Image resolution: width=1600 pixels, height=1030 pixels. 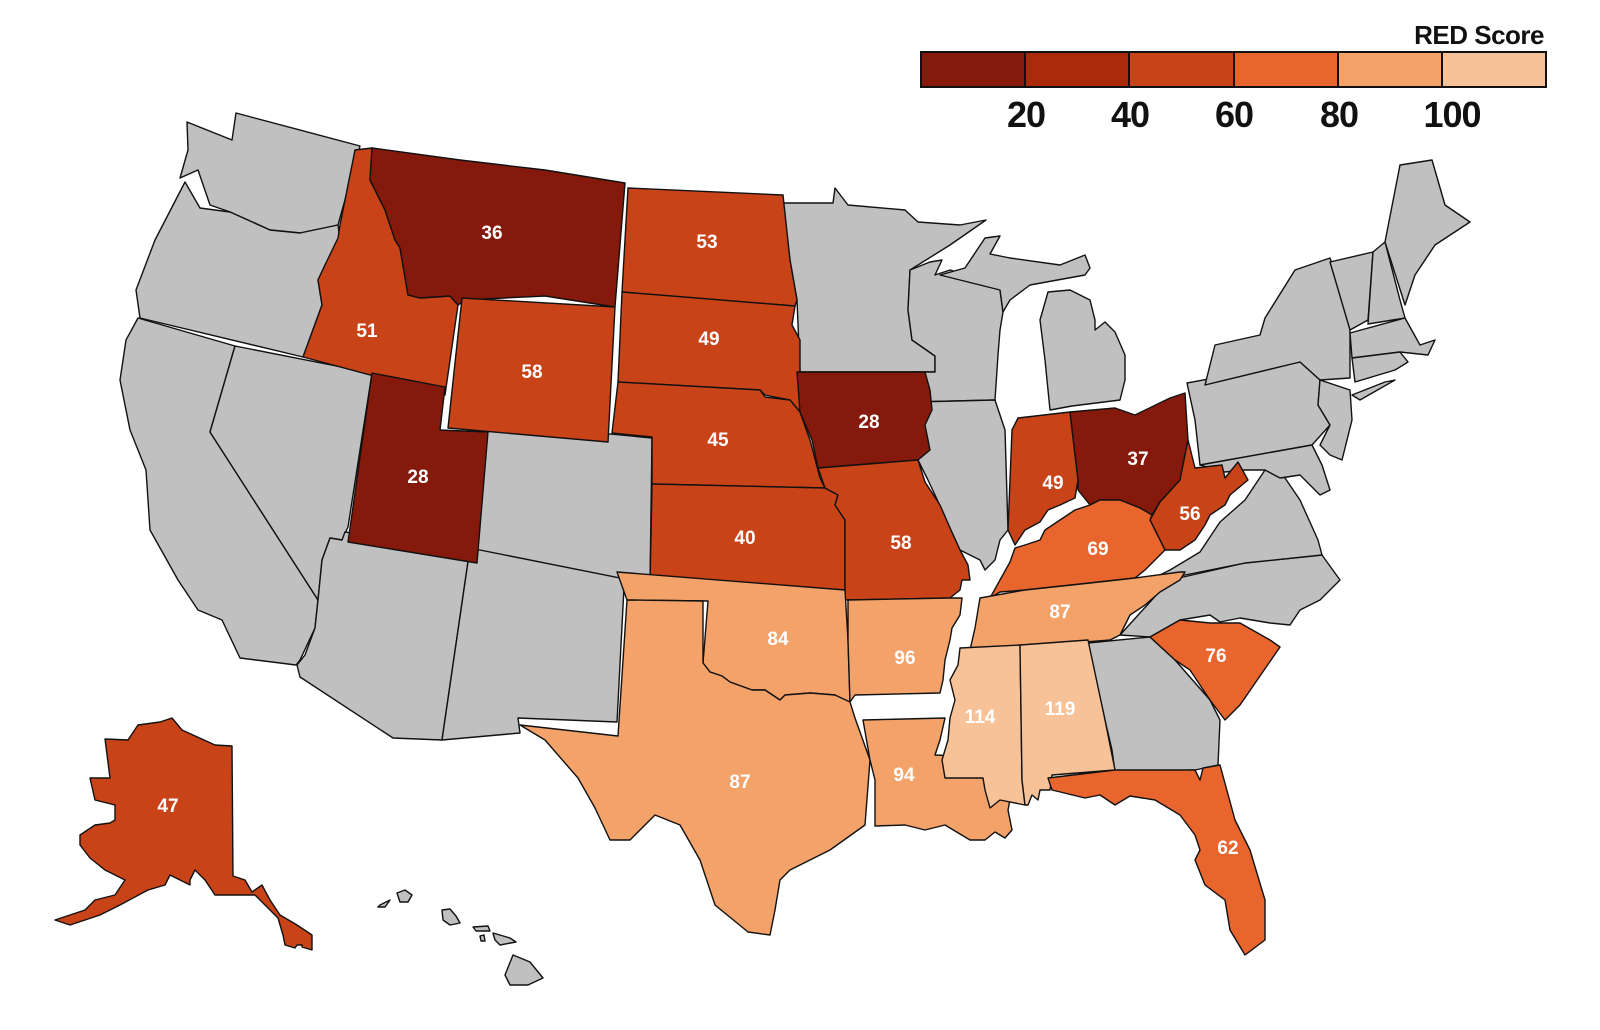 I want to click on state-missouri, so click(x=894, y=530).